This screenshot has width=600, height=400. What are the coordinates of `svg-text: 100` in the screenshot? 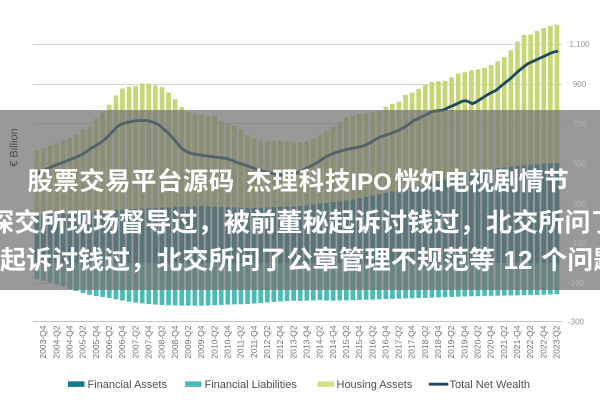 It's located at (580, 243).